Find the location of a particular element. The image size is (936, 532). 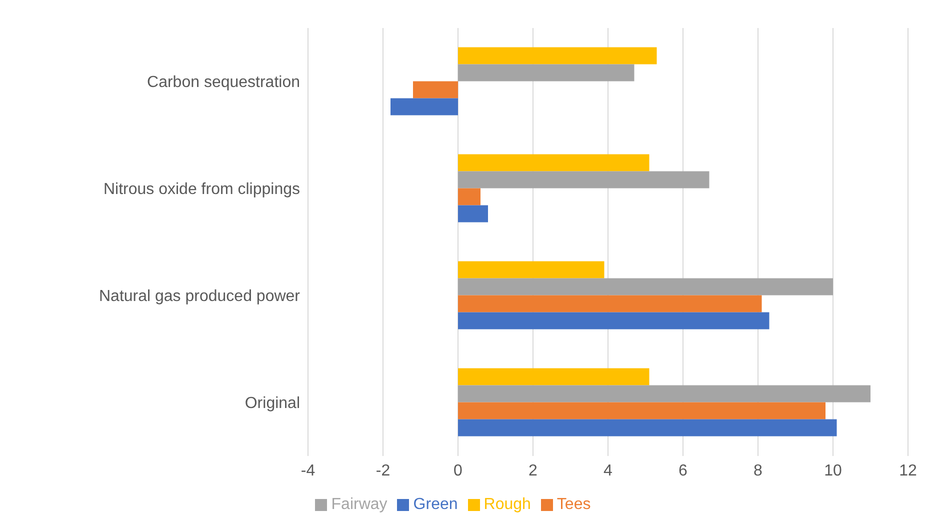

x-tick-label: 0 is located at coordinates (458, 471).